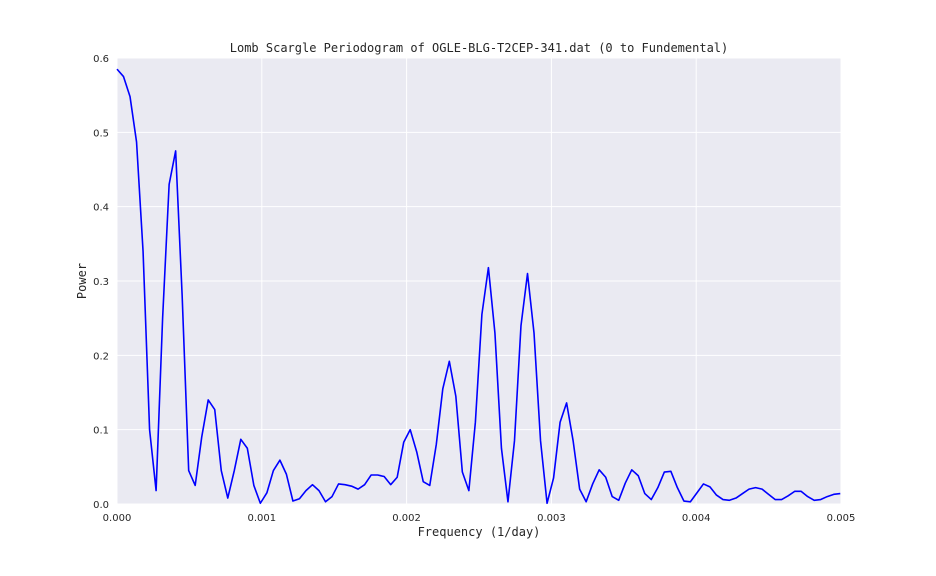 This screenshot has height=576, width=936. What do you see at coordinates (101, 59) in the screenshot?
I see `y-tick-label: 0.6` at bounding box center [101, 59].